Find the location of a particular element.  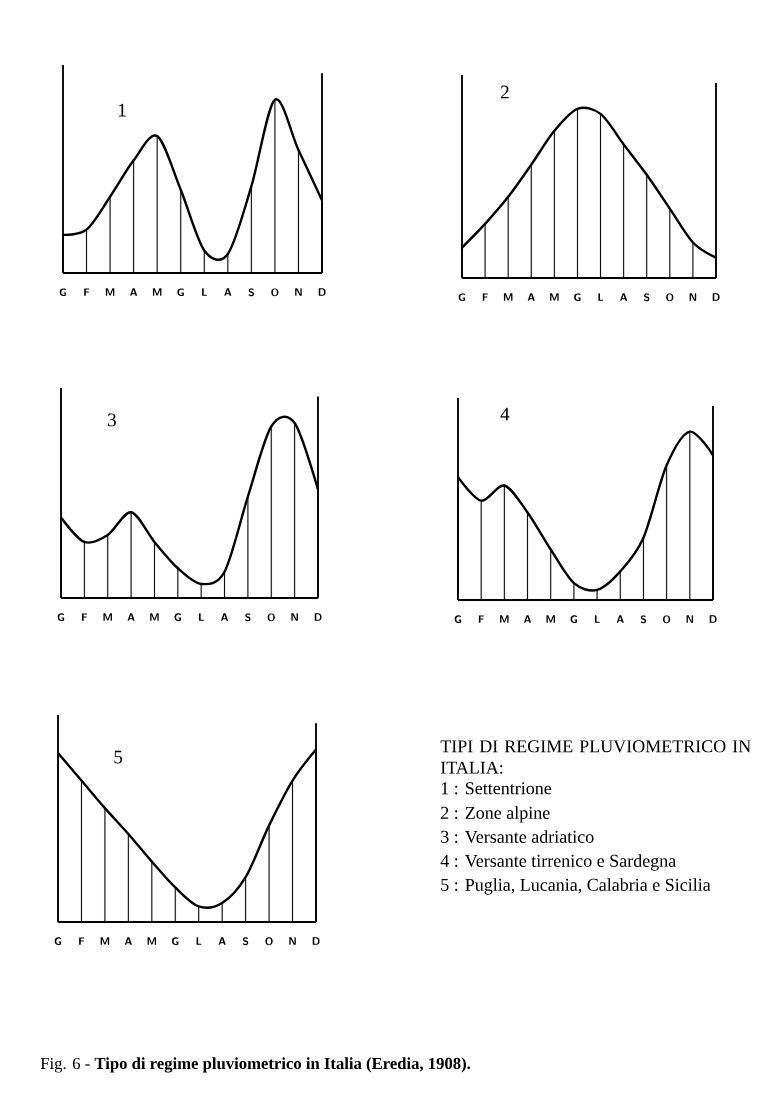

text: 5 : Puglia, Lucania, Calabria e Sicilia is located at coordinates (576, 886).